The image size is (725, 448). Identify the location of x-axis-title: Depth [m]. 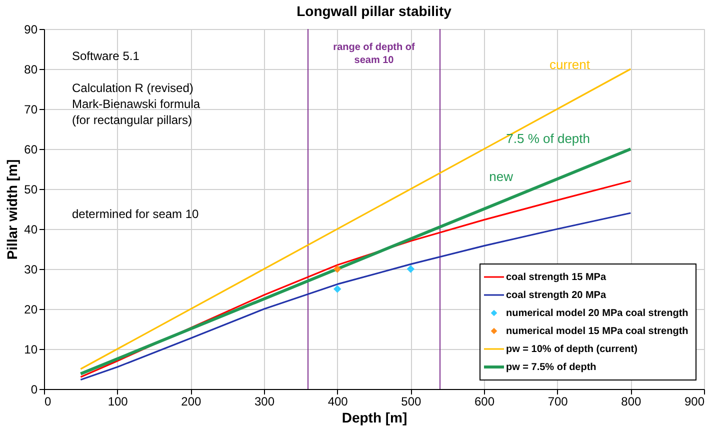
(375, 418).